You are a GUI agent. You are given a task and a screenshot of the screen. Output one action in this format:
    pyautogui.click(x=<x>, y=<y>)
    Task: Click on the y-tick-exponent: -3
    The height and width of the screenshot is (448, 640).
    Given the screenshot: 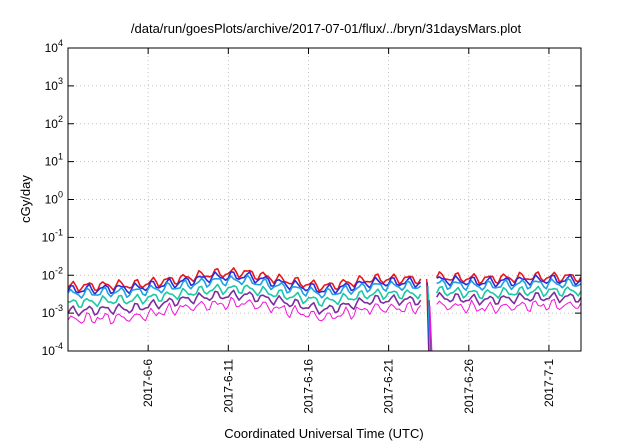 What is the action you would take?
    pyautogui.click(x=59, y=308)
    